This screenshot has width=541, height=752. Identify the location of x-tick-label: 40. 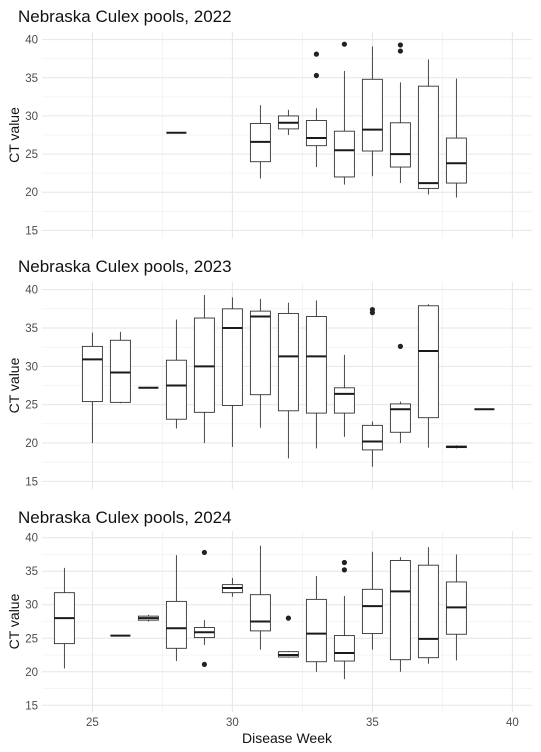
(512, 723).